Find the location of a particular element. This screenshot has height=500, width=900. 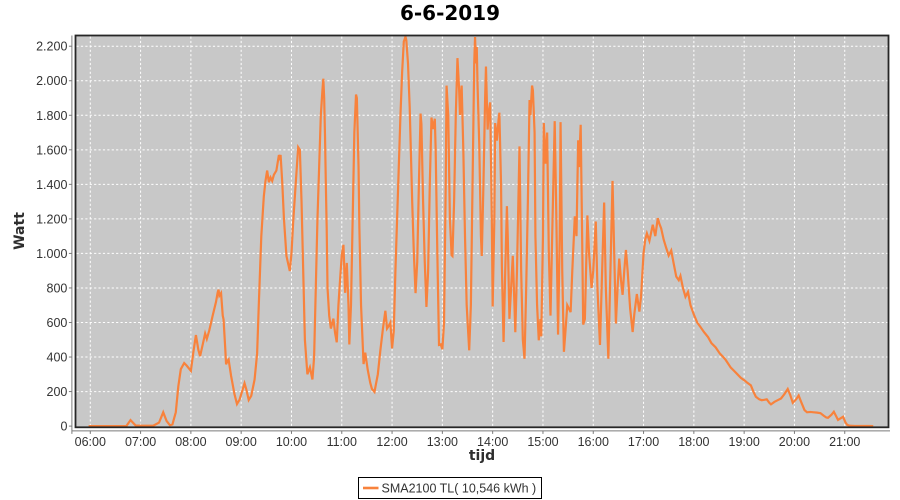

y-tick-label: 0 is located at coordinates (63, 427).